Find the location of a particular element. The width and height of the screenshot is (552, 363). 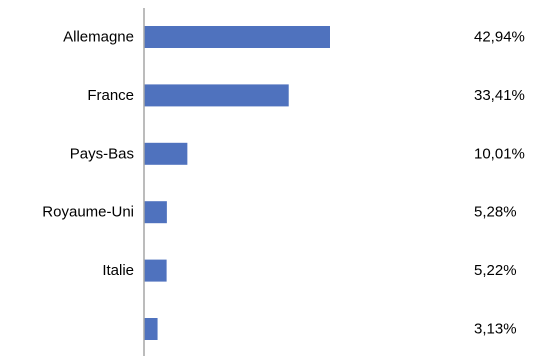

bar-allemagne is located at coordinates (237, 37).